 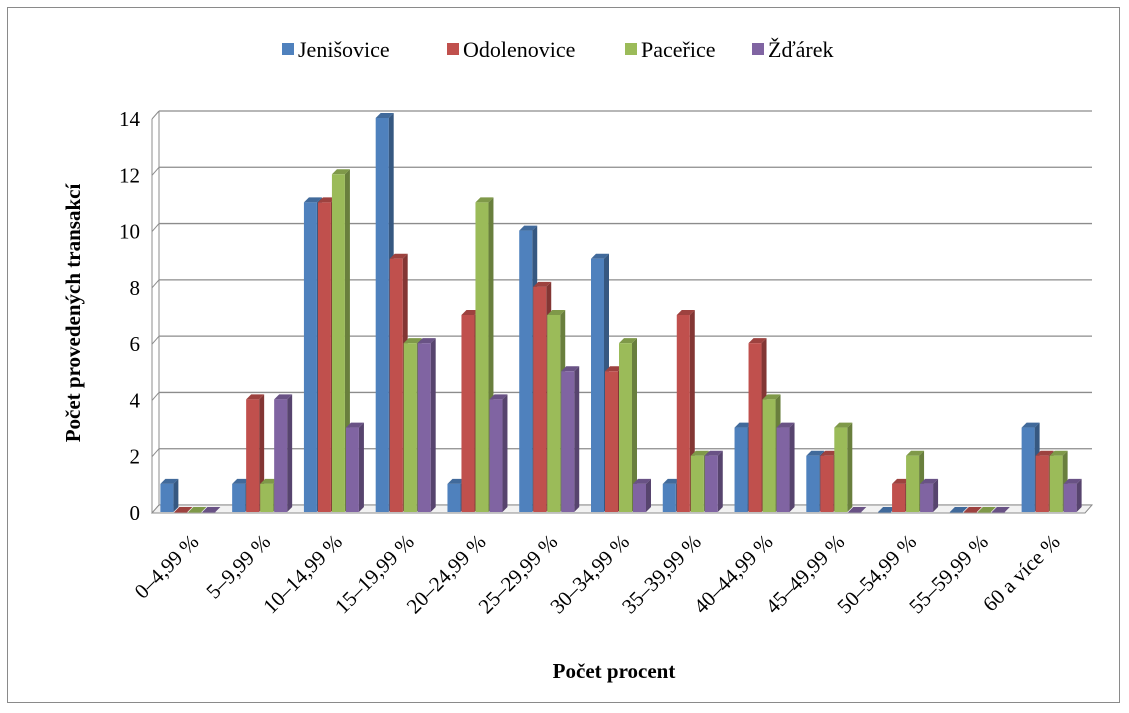 I want to click on y-tick-label: 0, so click(x=135, y=513).